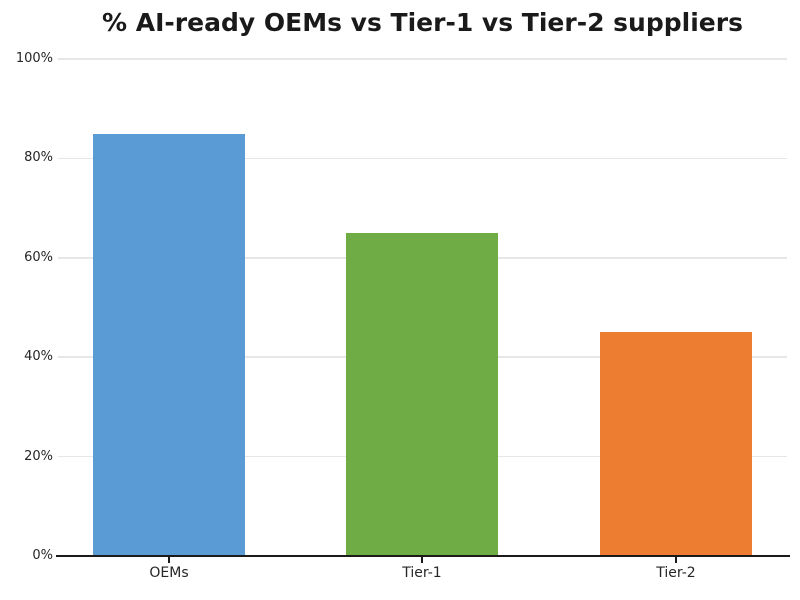 The width and height of the screenshot is (800, 600). What do you see at coordinates (422, 158) in the screenshot?
I see `gridline-80%` at bounding box center [422, 158].